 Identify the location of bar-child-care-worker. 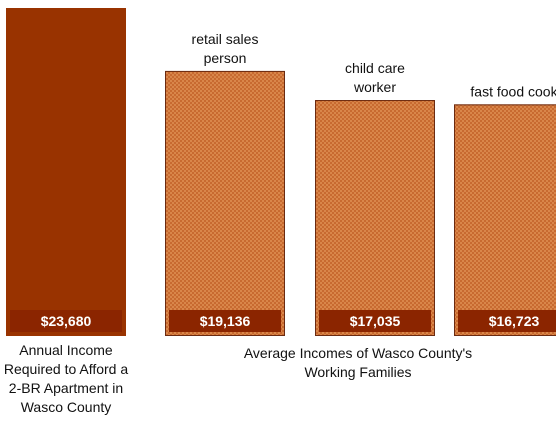
(375, 218).